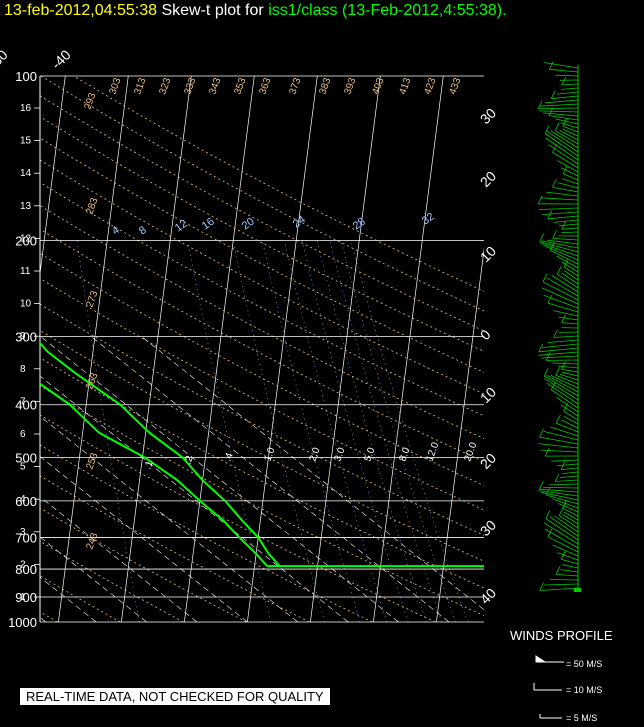 This screenshot has width=644, height=727. Describe the element at coordinates (81, 10) in the screenshot. I see `title-timestamp: 13-feb-2012,04:55:38` at that location.